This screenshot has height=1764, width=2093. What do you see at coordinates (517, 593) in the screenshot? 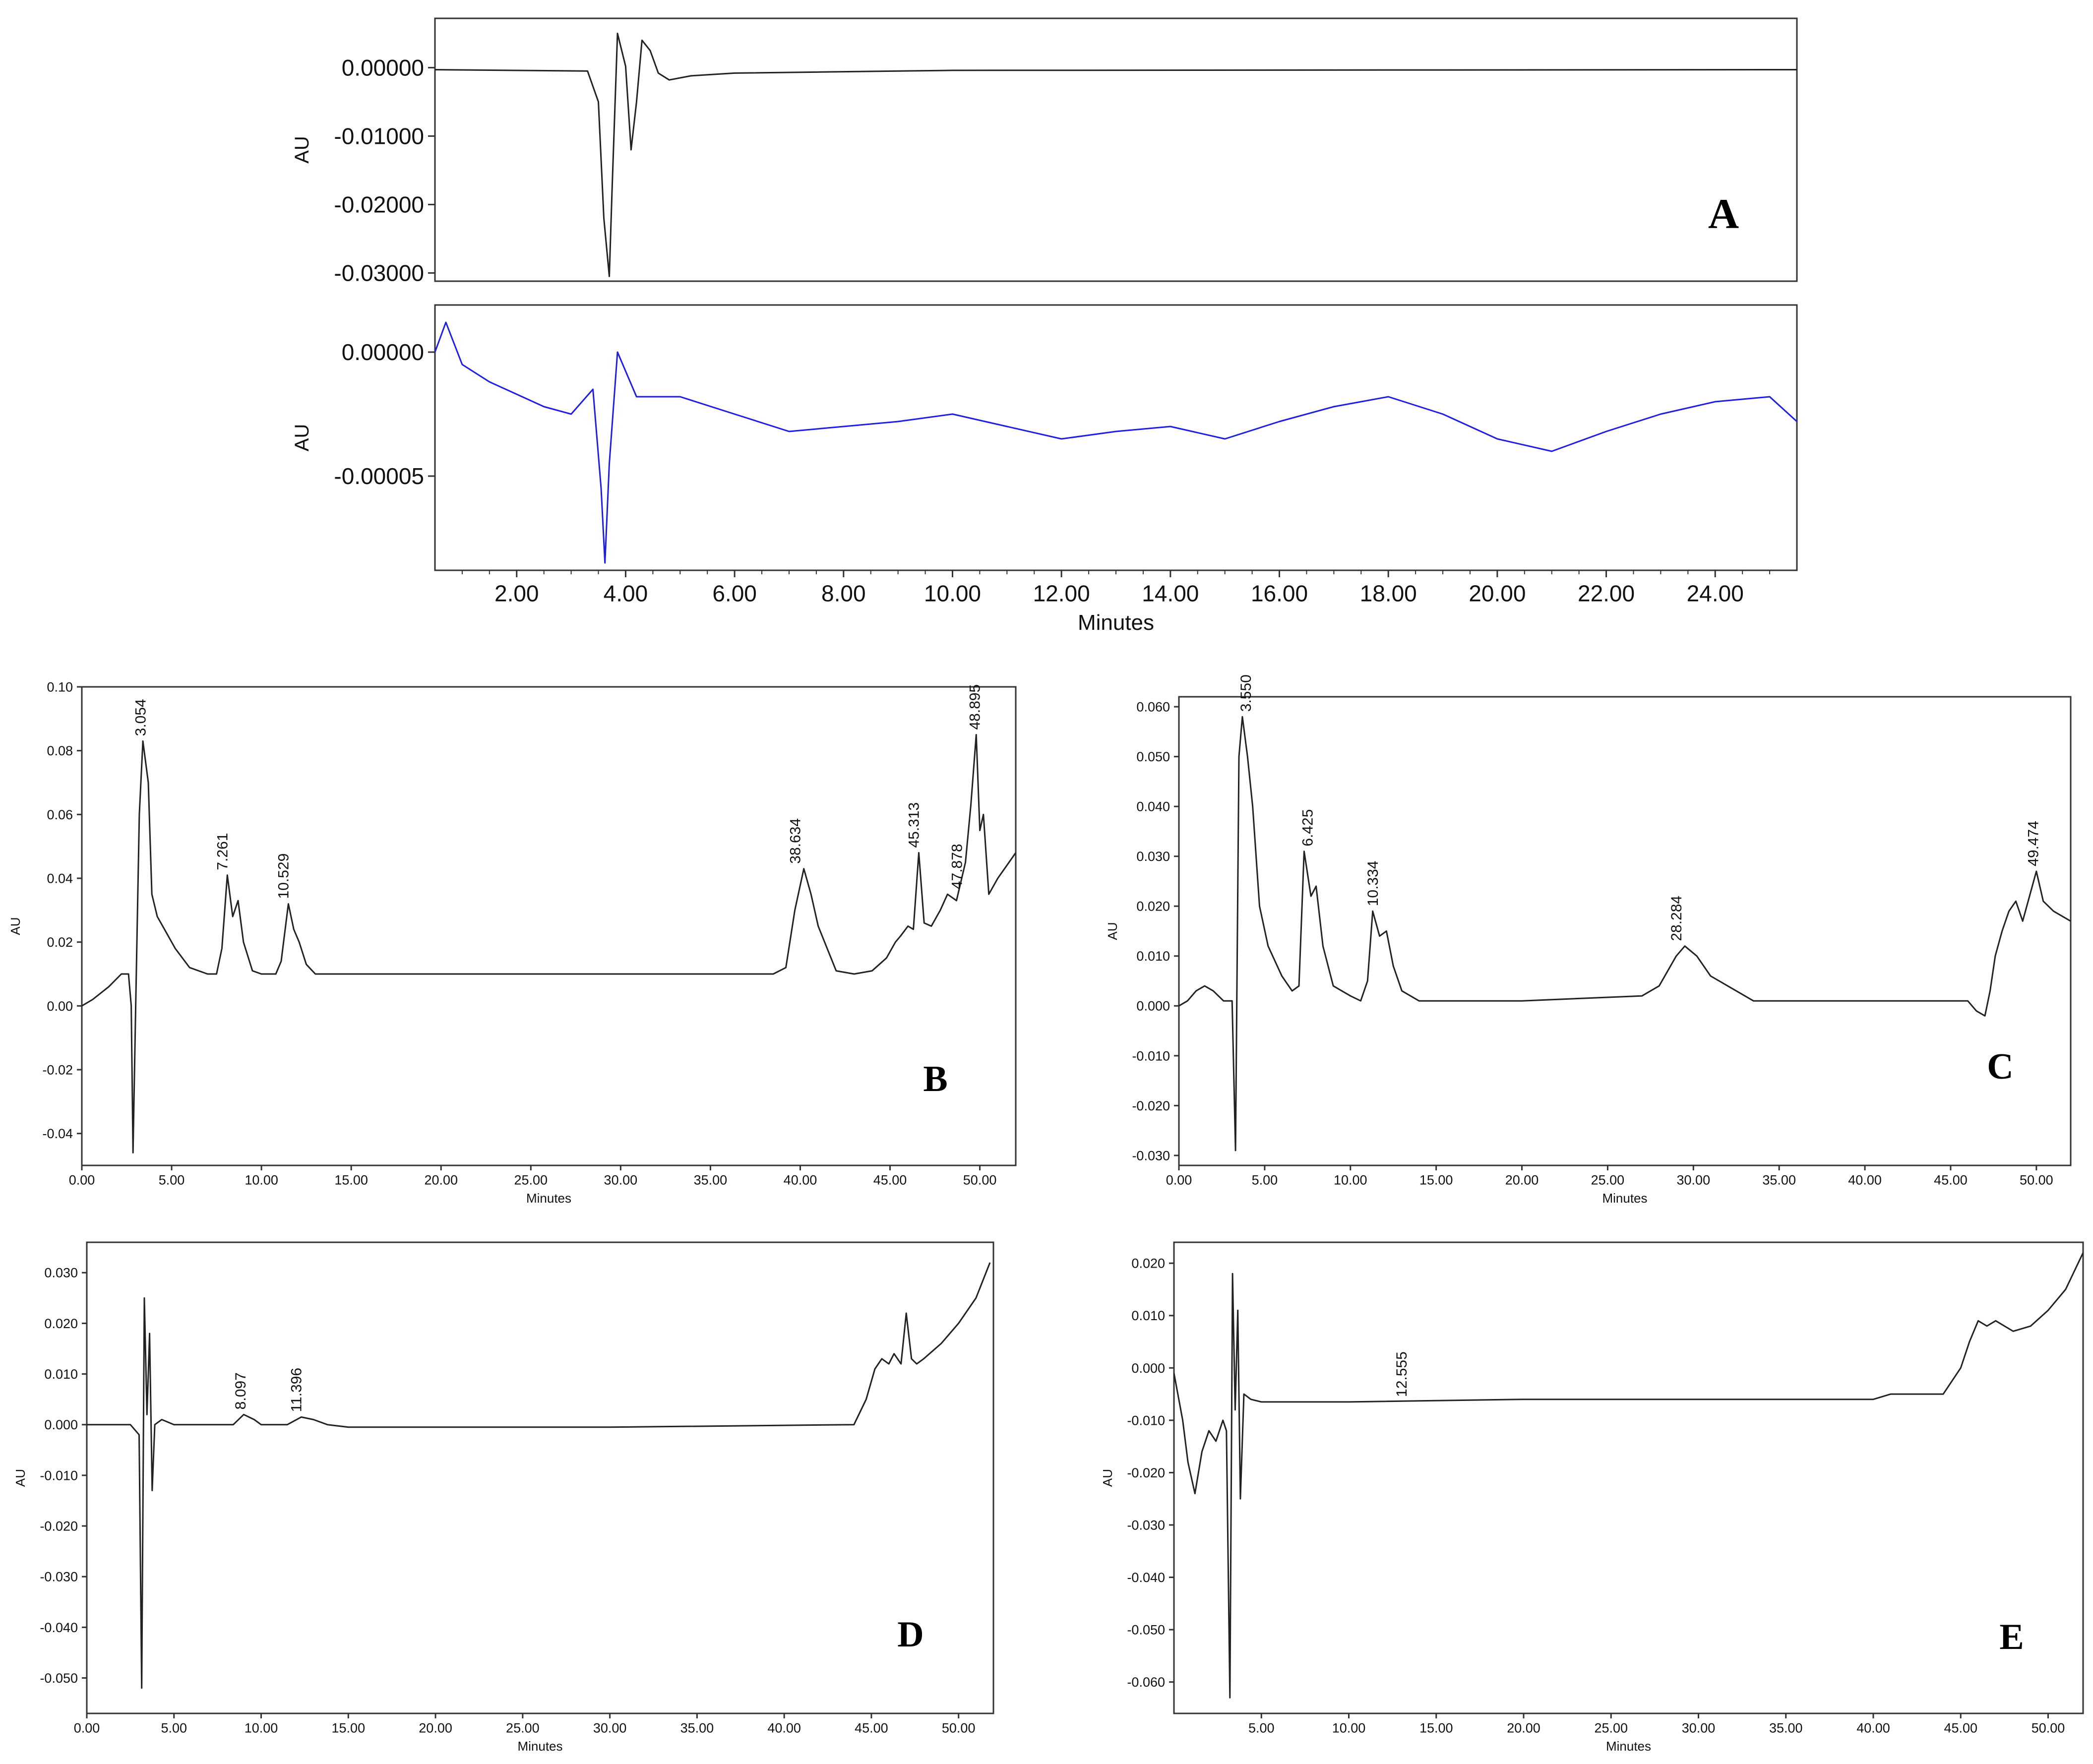
I see `x-tick-label: 2.00` at bounding box center [517, 593].